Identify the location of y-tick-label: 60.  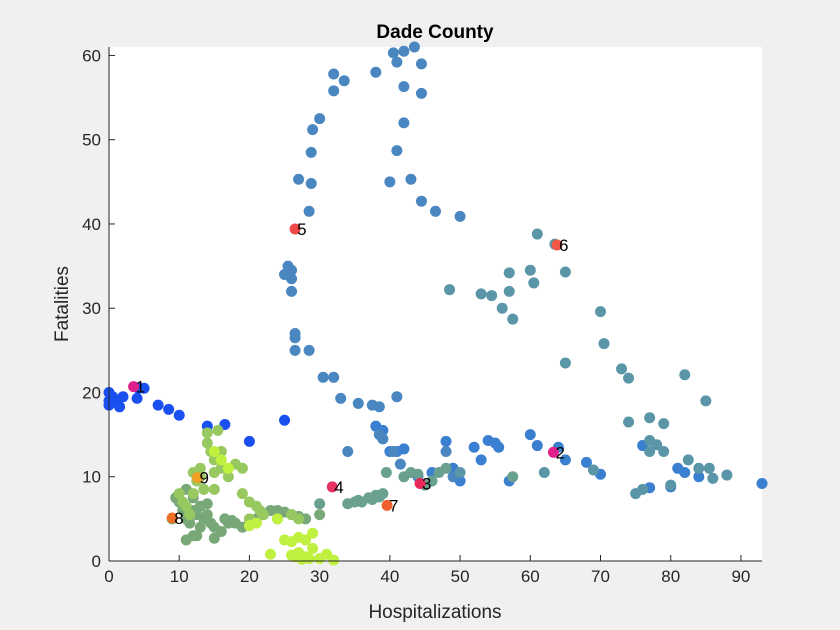
(91, 55).